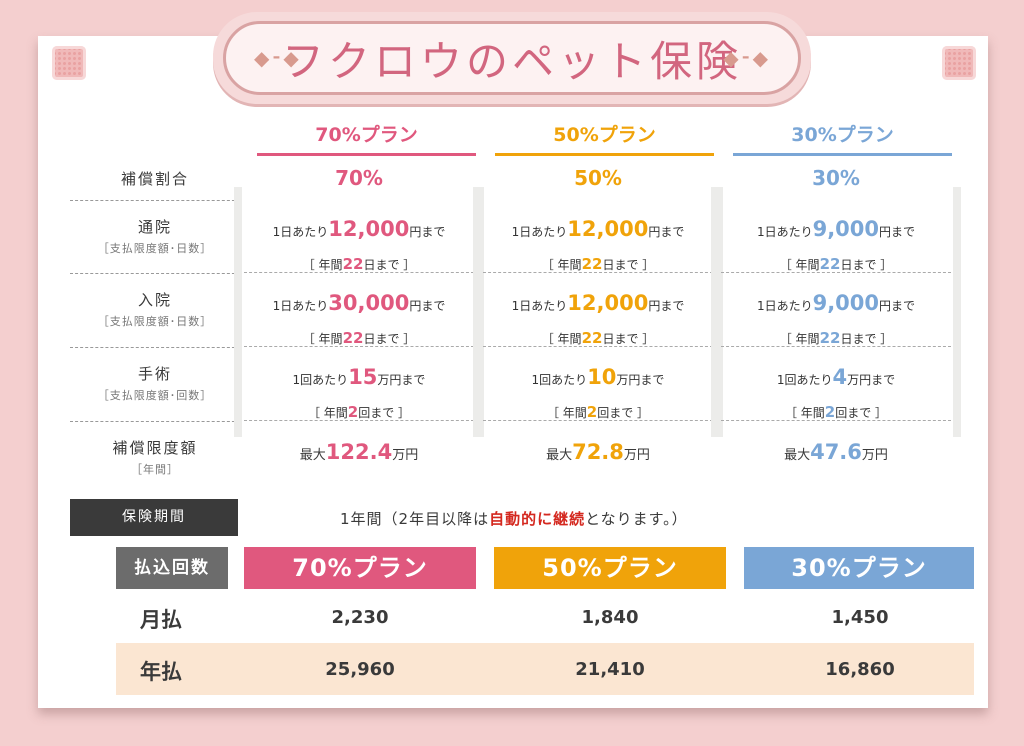  Describe the element at coordinates (836, 452) in the screenshot. I see `max-num: 47.6` at that location.